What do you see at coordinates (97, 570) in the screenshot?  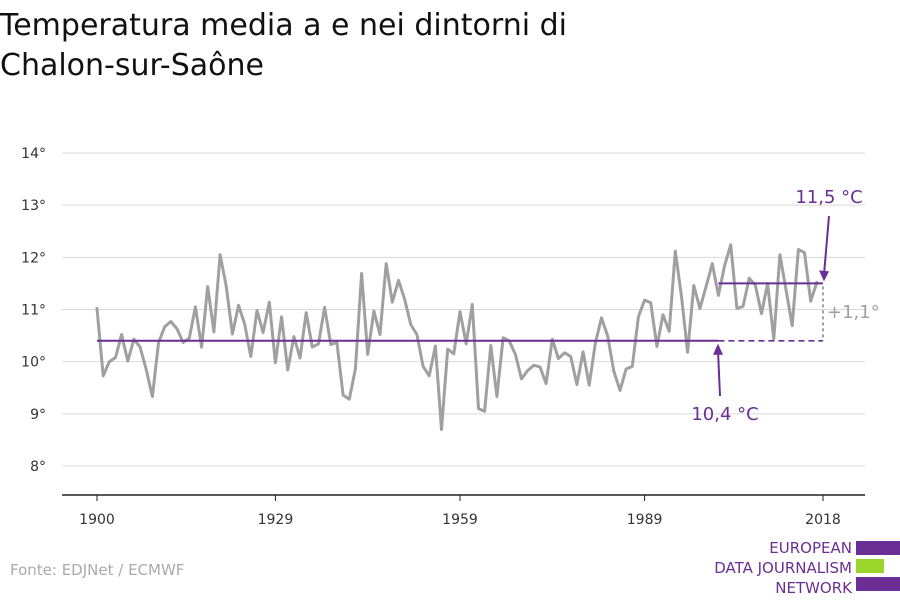 I see `source-note: Fonte: EDJNet / ECMWF` at bounding box center [97, 570].